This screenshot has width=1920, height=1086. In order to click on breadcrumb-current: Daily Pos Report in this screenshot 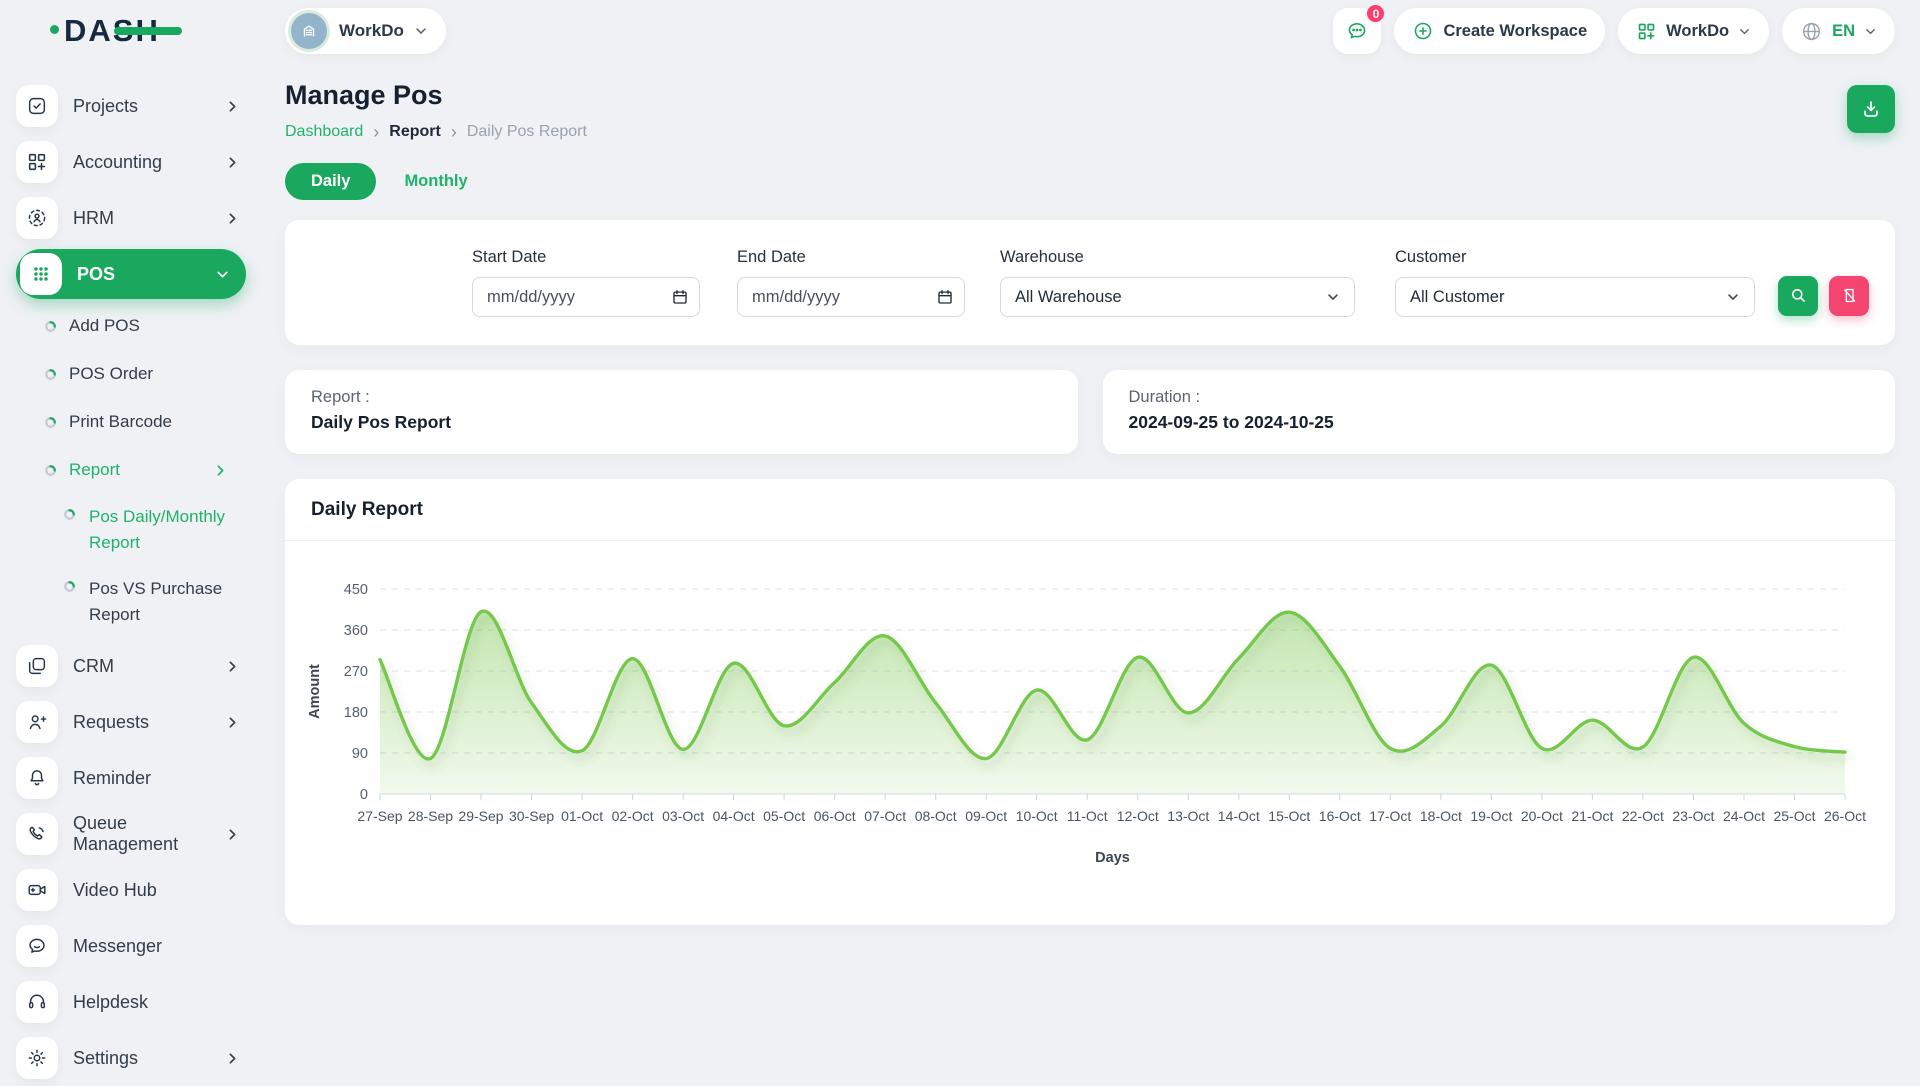, I will do `click(526, 131)`.